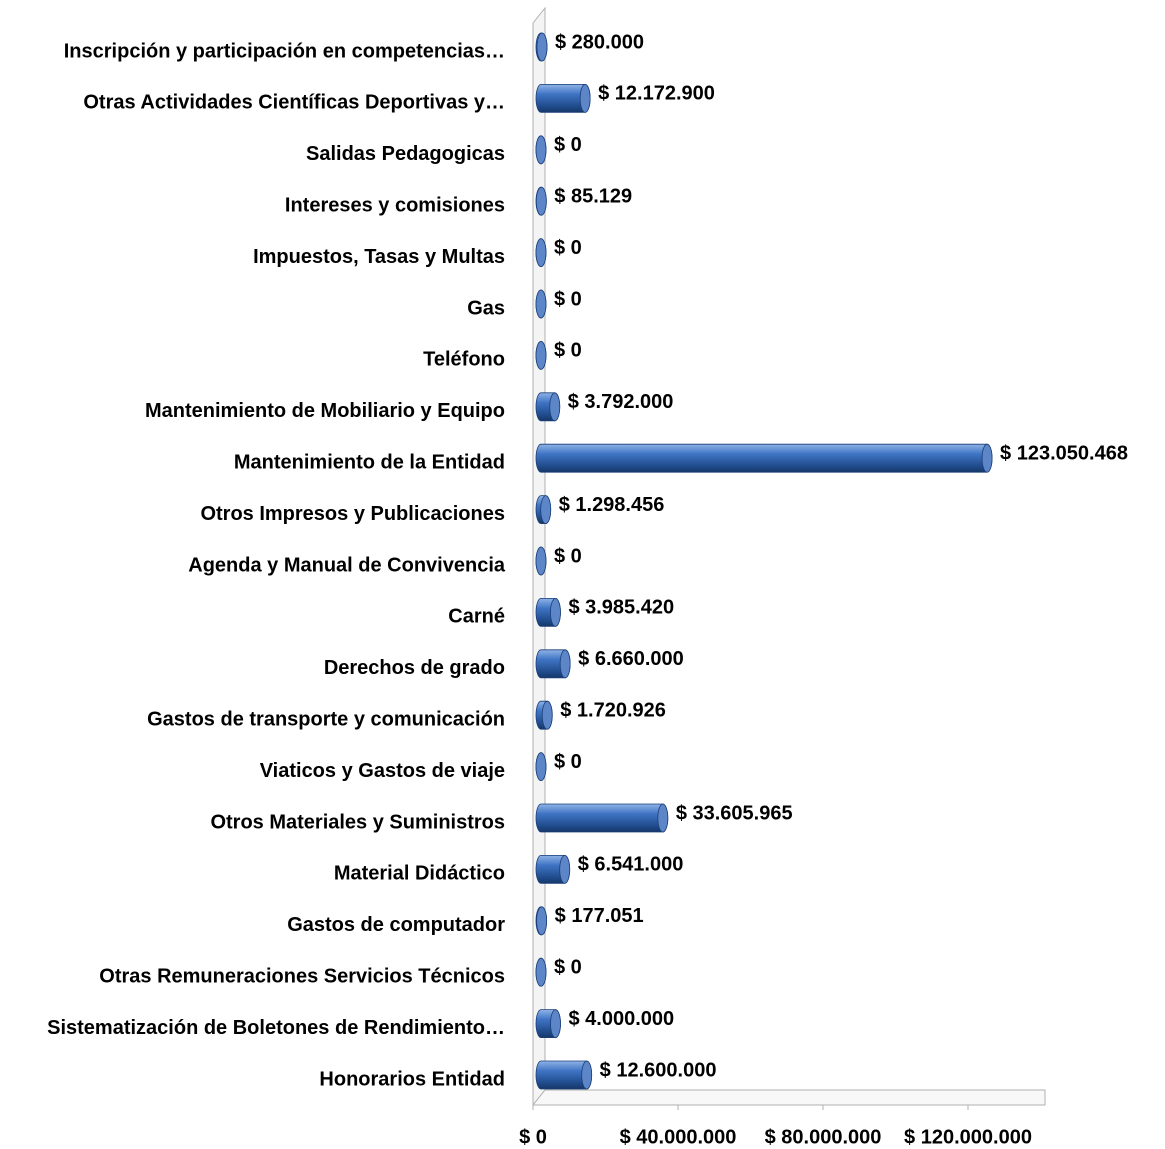 Image resolution: width=1165 pixels, height=1149 pixels. What do you see at coordinates (379, 257) in the screenshot?
I see `y-tick-label: Impuestos, Tasas y Multas` at bounding box center [379, 257].